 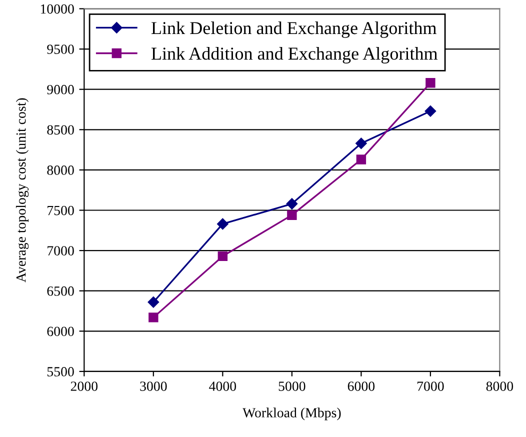 I want to click on y-axis-title: Average topology cost (unit cost), so click(x=22, y=190).